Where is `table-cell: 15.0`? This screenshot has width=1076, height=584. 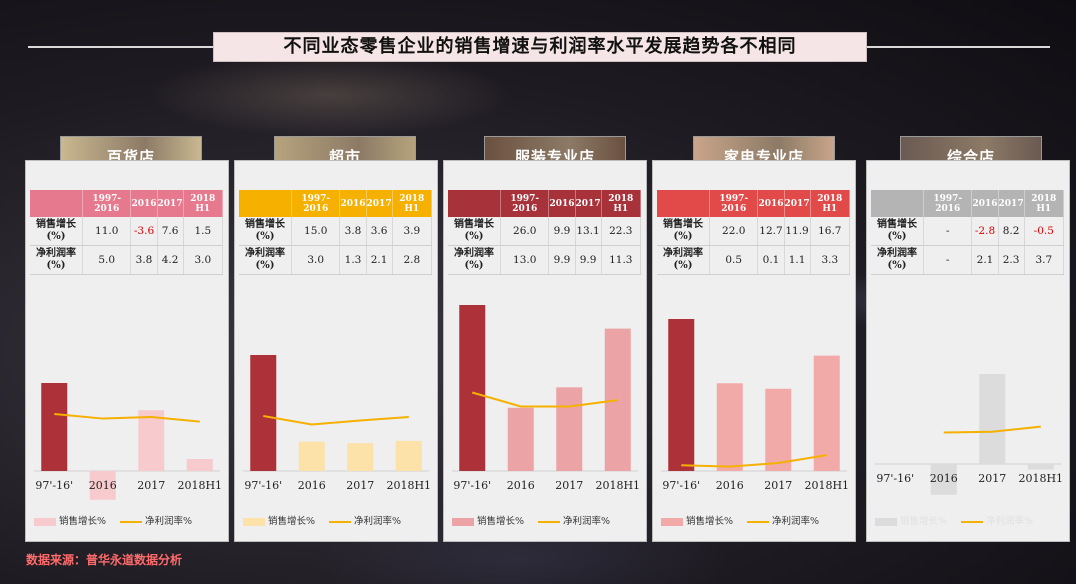
table-cell: 15.0 is located at coordinates (316, 231).